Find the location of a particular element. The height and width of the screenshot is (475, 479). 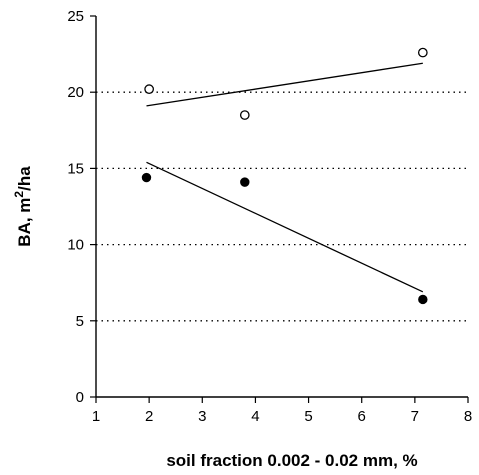

x-tick-label: 8 is located at coordinates (468, 416).